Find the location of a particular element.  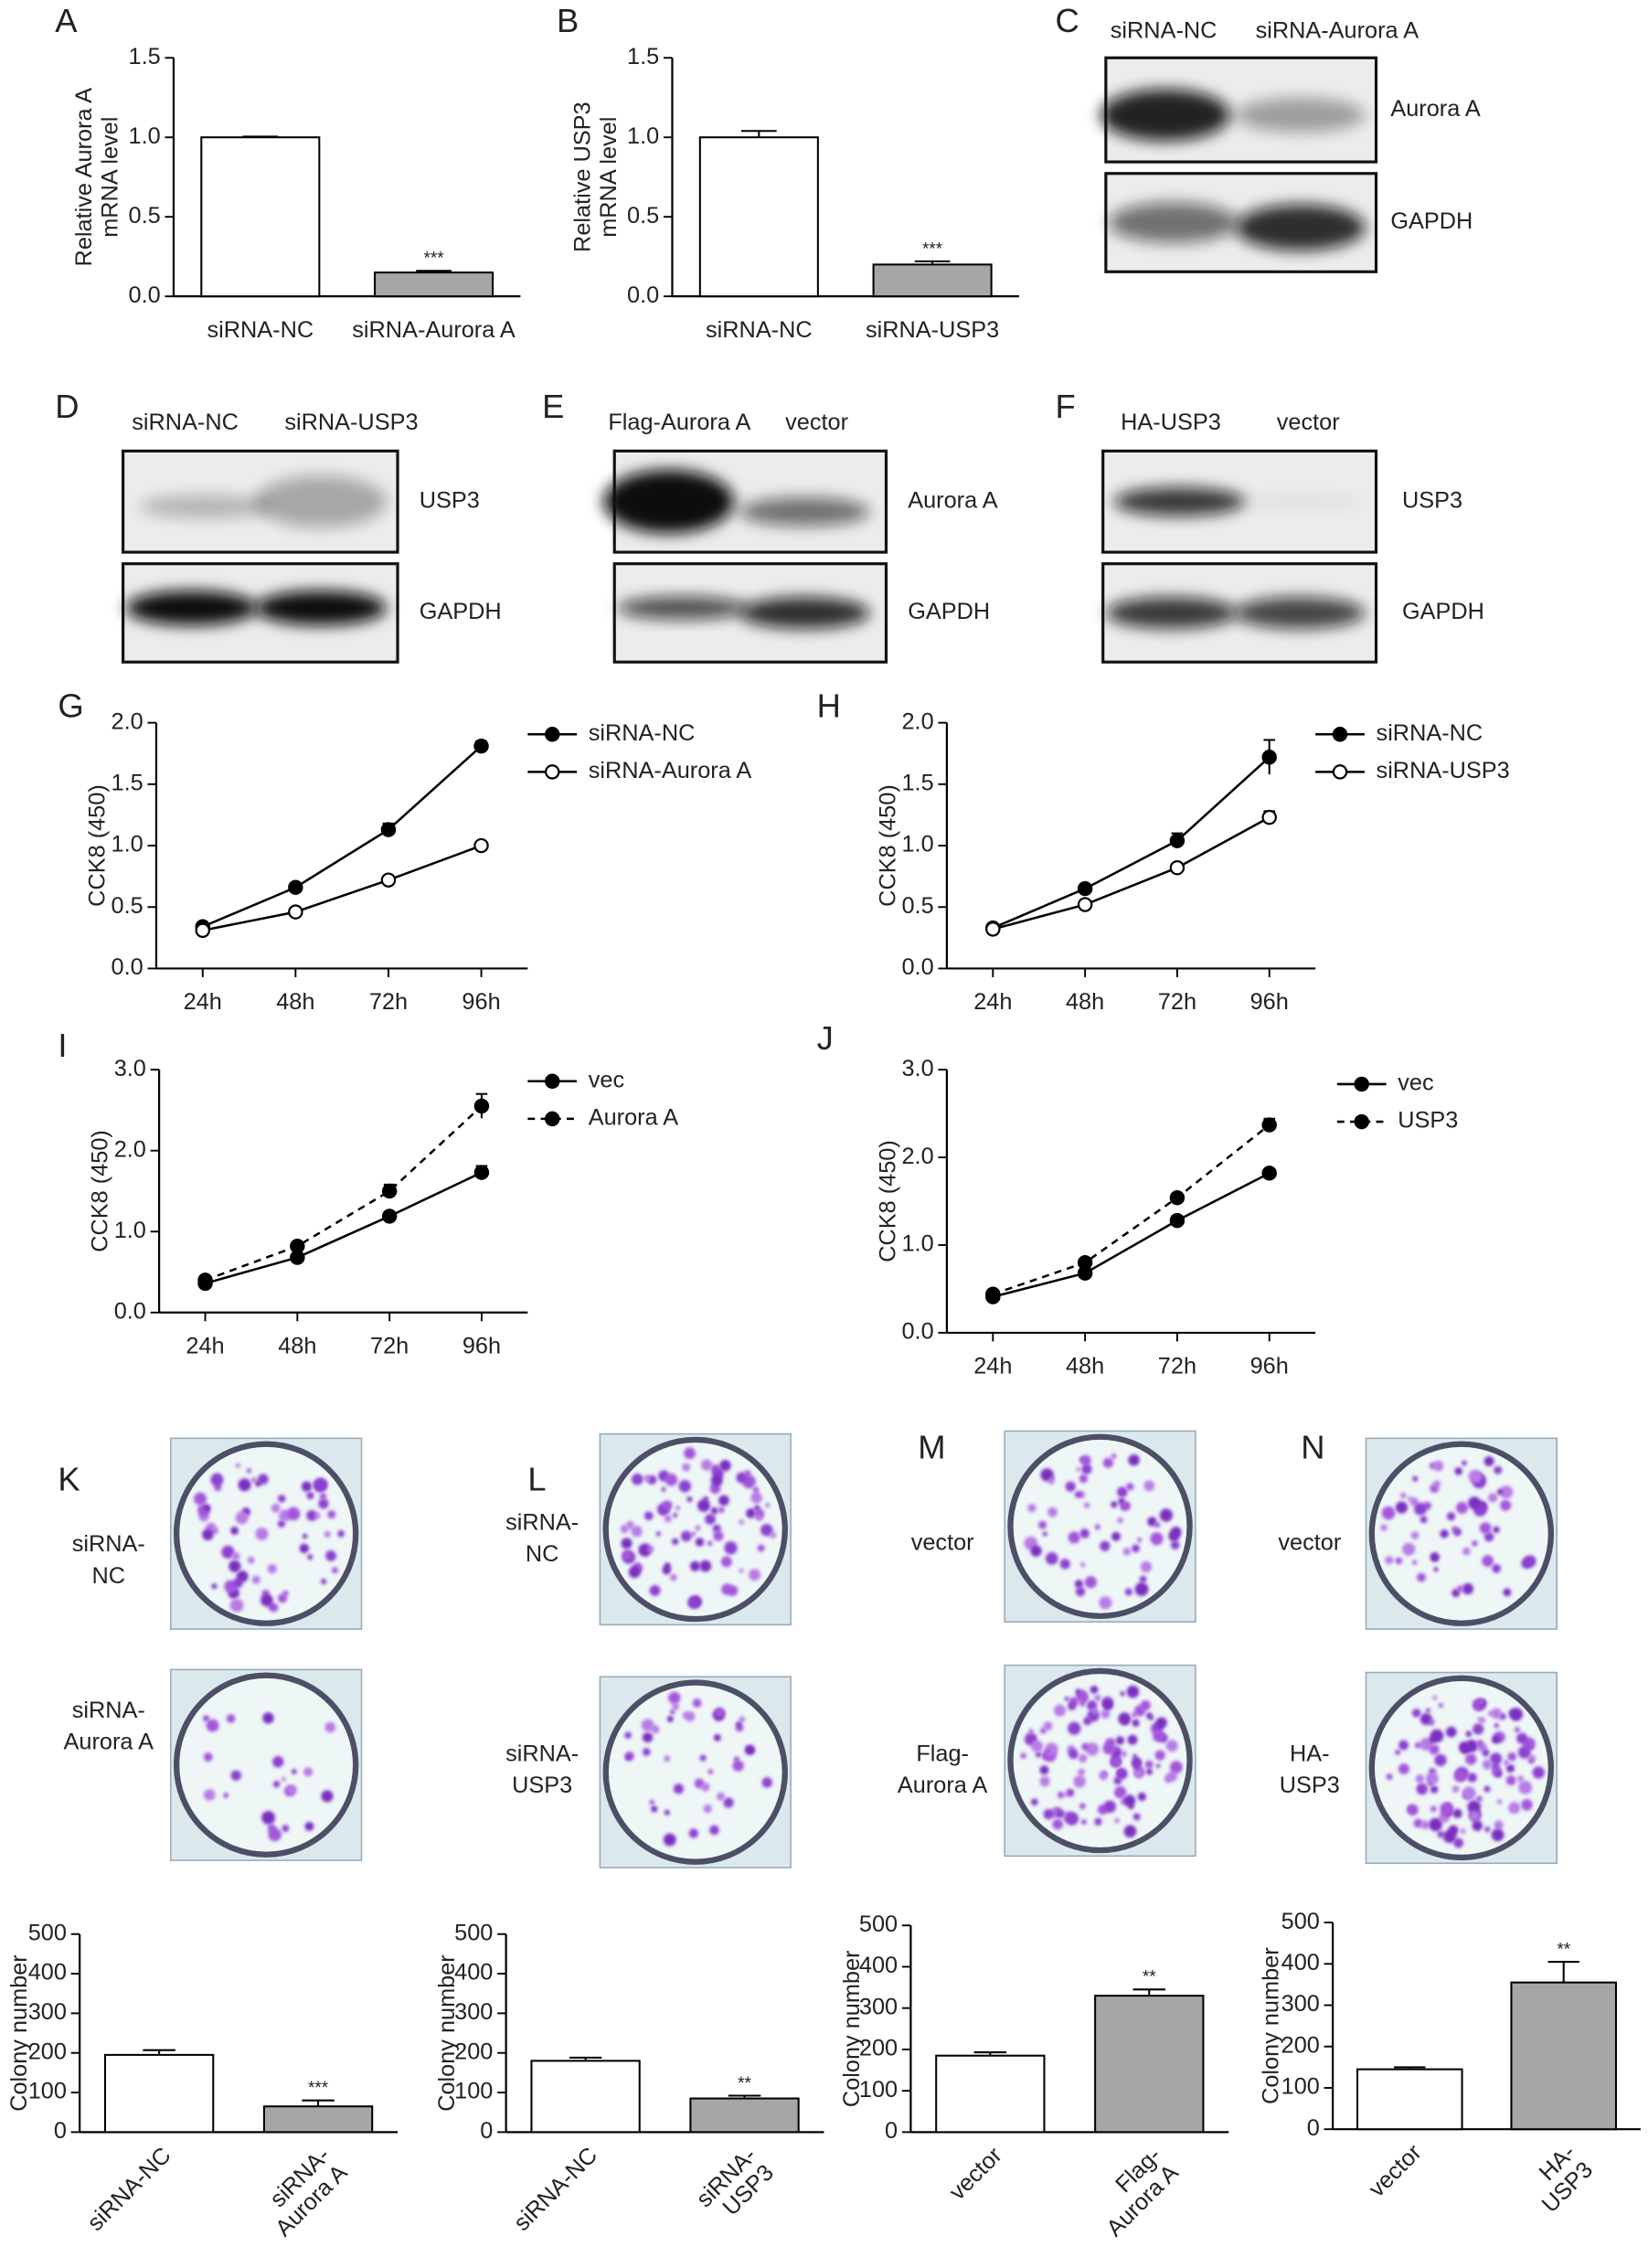

y-axis-title: CCK8 (450) is located at coordinates (888, 1201).